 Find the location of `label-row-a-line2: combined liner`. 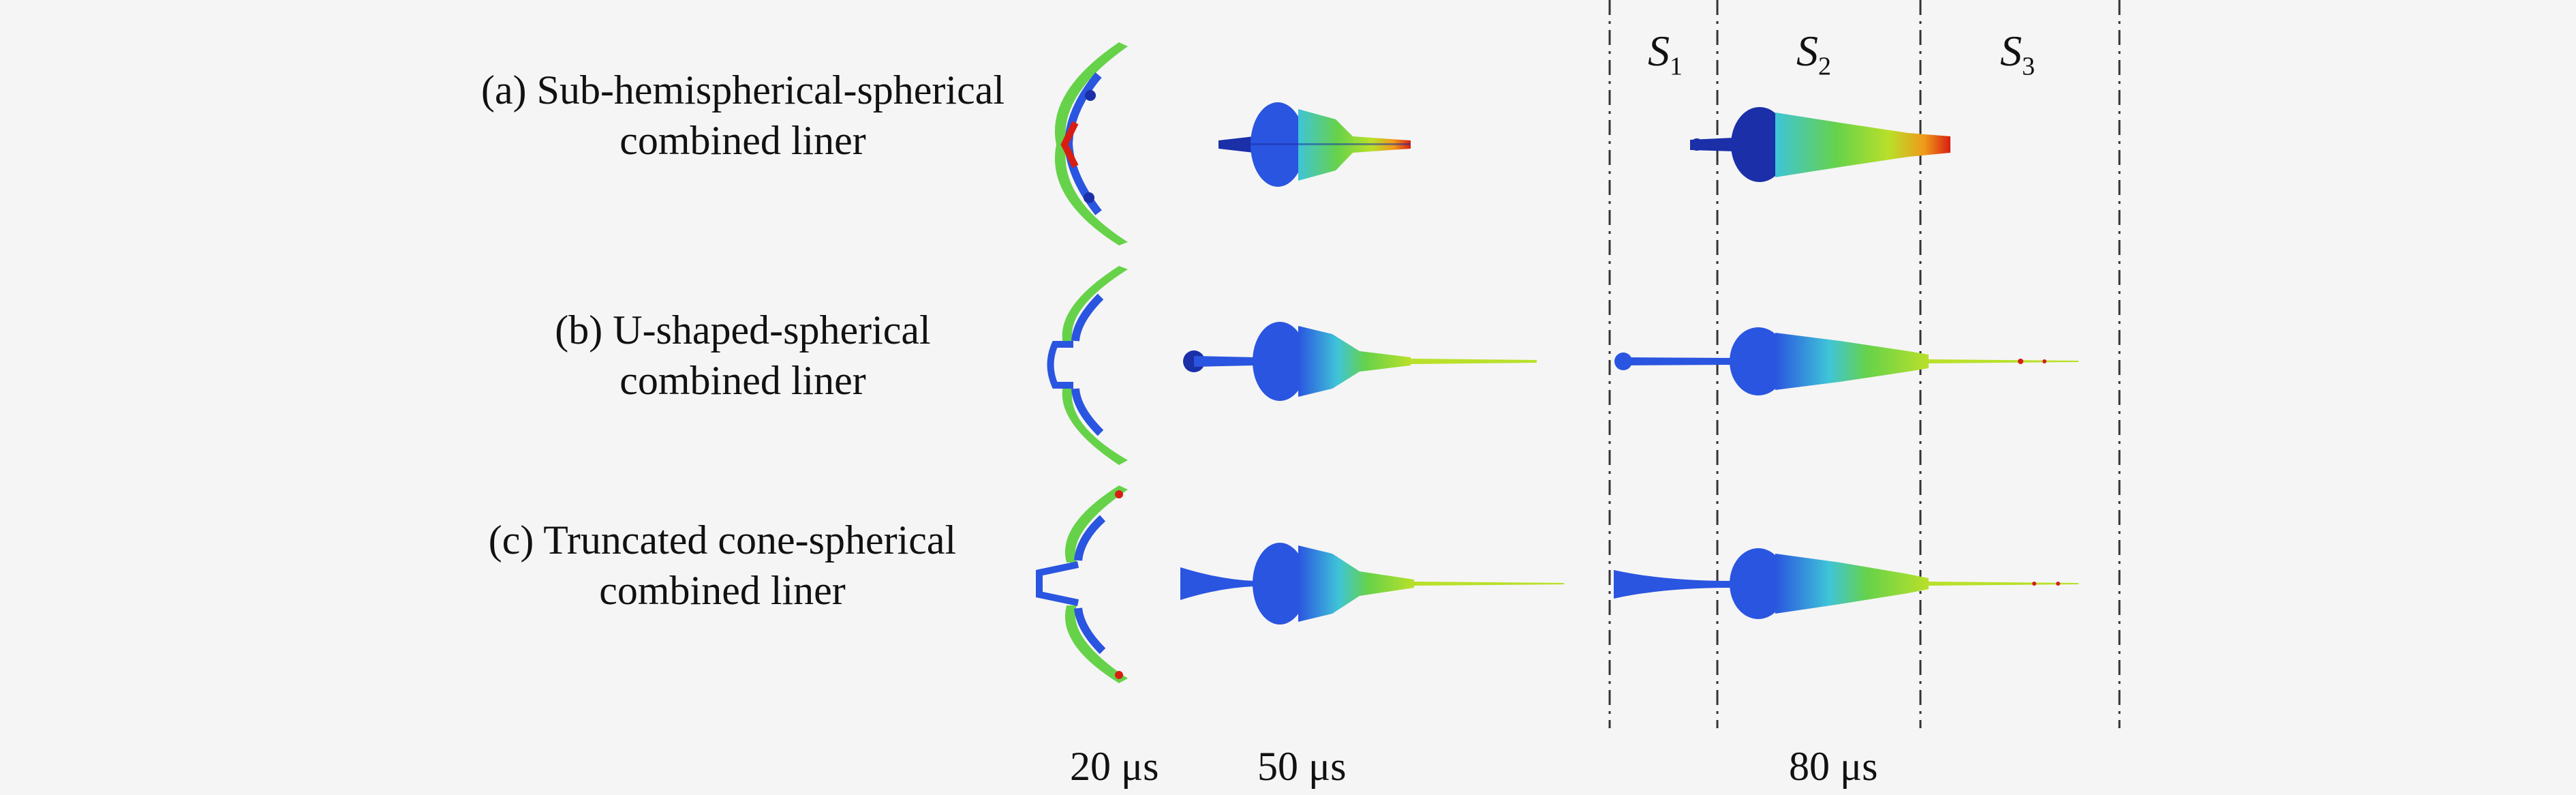

label-row-a-line2: combined liner is located at coordinates (743, 140).